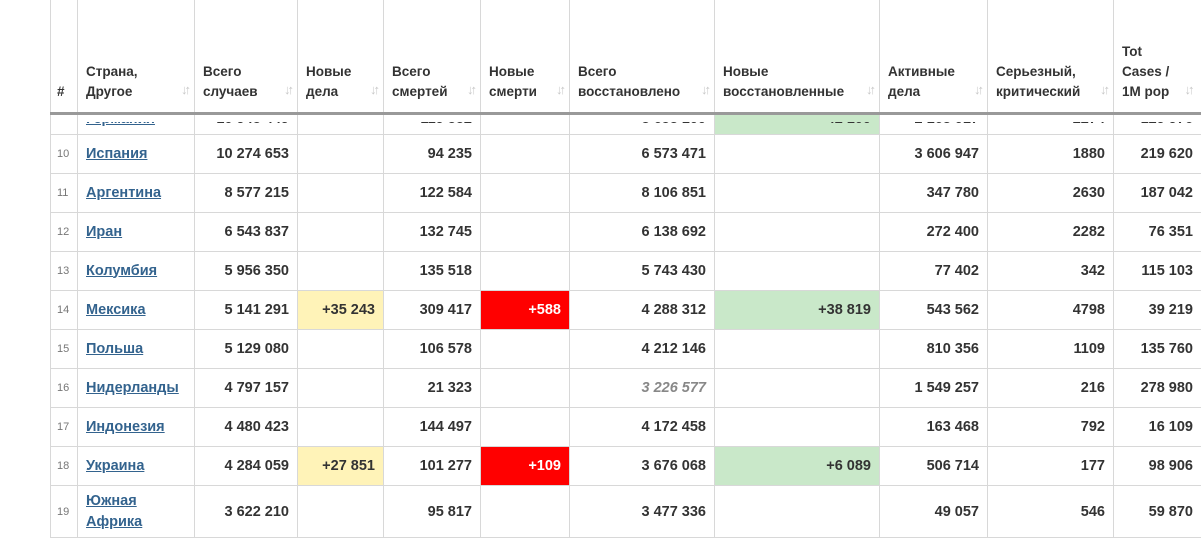  I want to click on cell-new-recovered: +6 089, so click(797, 466).